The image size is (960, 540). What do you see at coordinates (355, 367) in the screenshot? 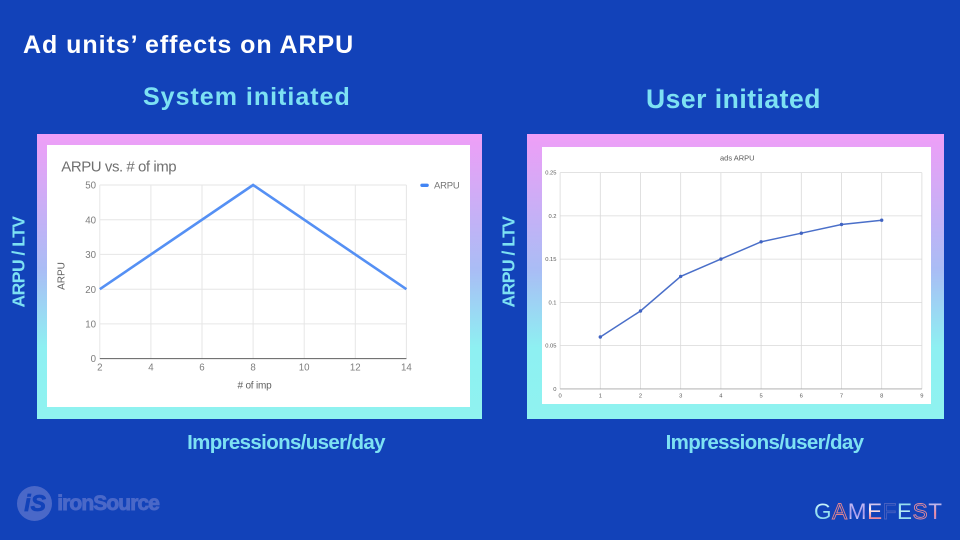
I see `svg-text: 12` at bounding box center [355, 367].